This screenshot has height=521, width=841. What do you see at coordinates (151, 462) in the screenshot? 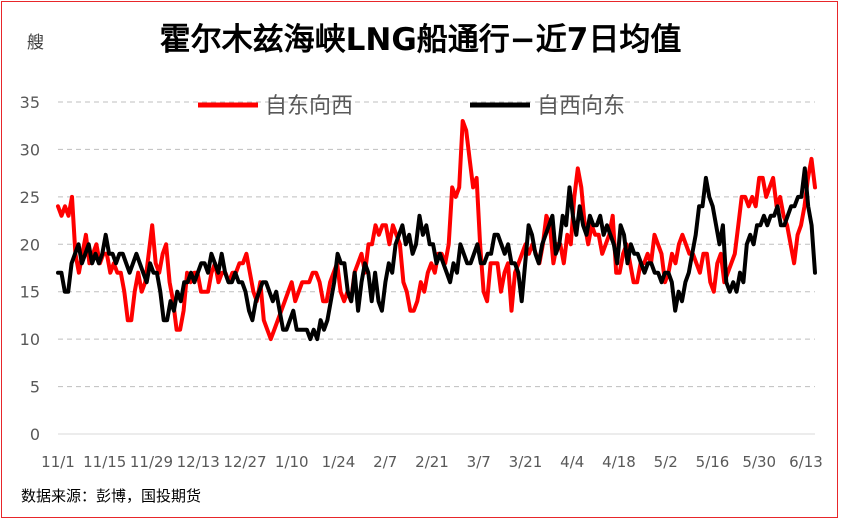
I see `x-tick-label: 11/29` at bounding box center [151, 462].